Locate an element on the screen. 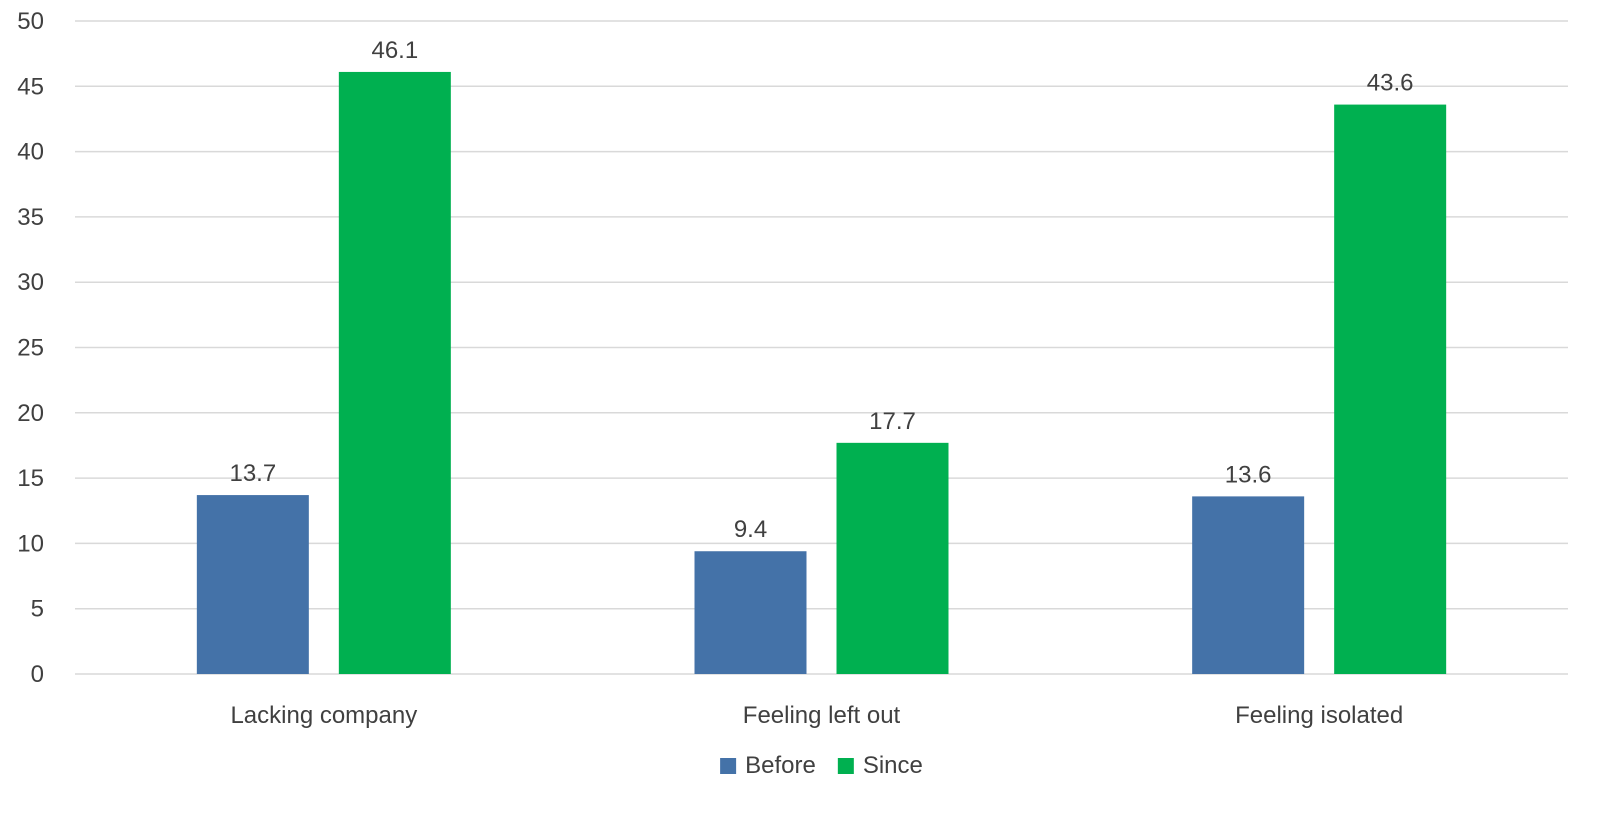  bar-since-lacking-company is located at coordinates (394, 372).